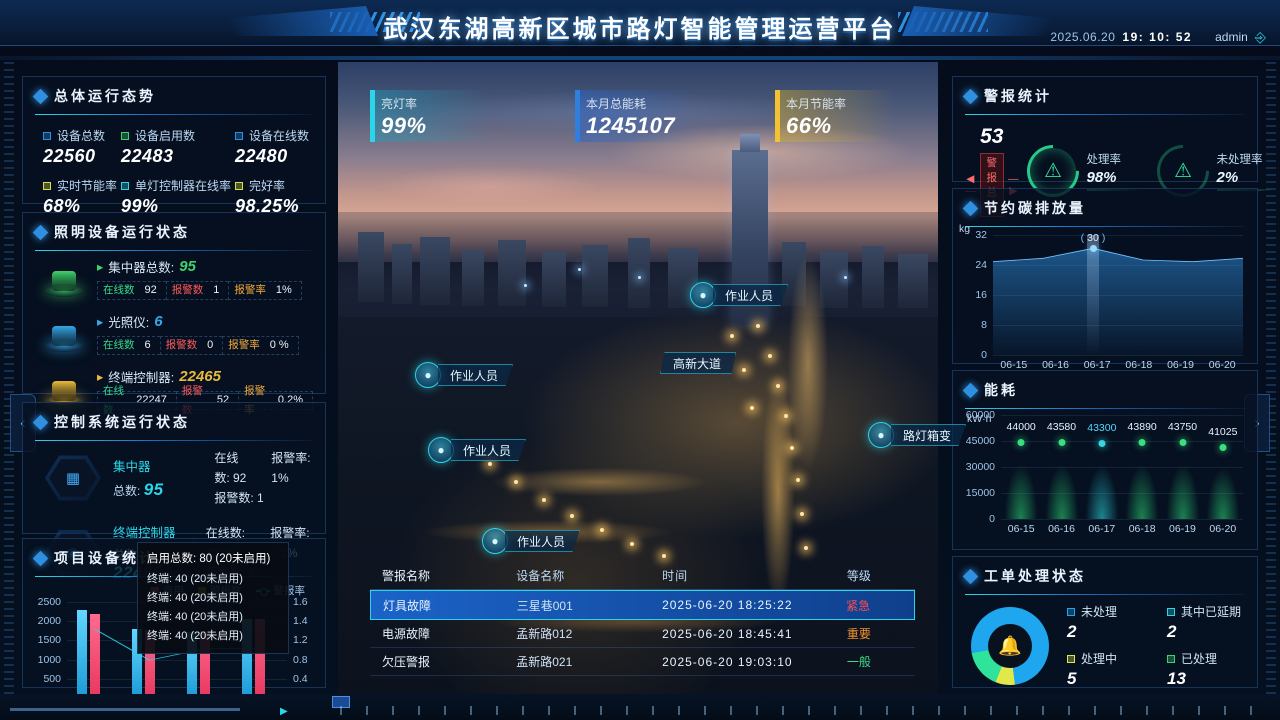 The width and height of the screenshot is (1280, 720). What do you see at coordinates (1180, 365) in the screenshot?
I see `x-axis-tick: 06-19` at bounding box center [1180, 365].